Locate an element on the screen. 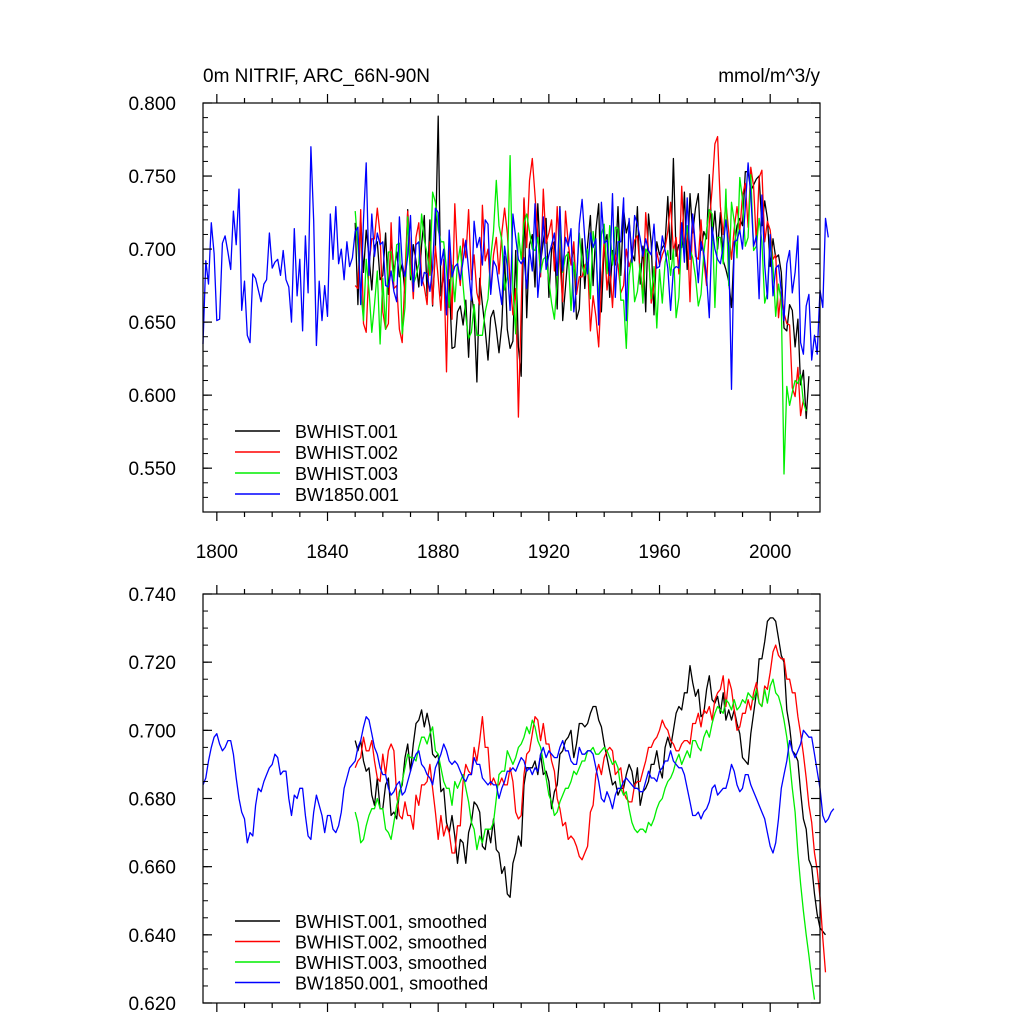 The width and height of the screenshot is (1024, 1024). top-x-tick-label: 1880 is located at coordinates (438, 552).